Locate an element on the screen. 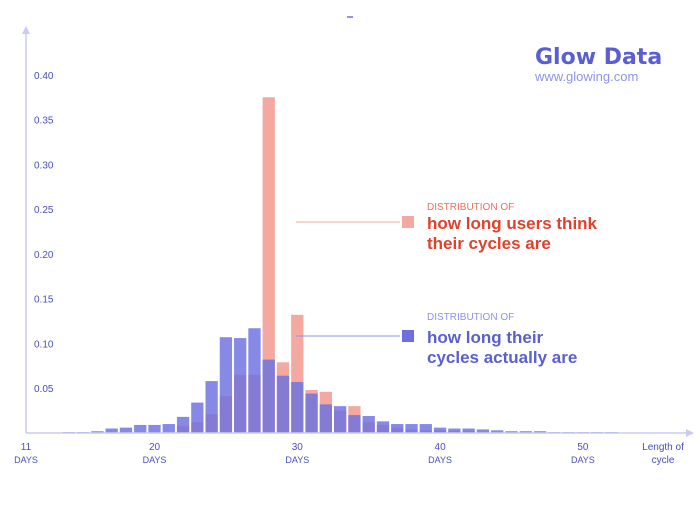 The width and height of the screenshot is (700, 505). x-axis-title: cycle is located at coordinates (663, 460).